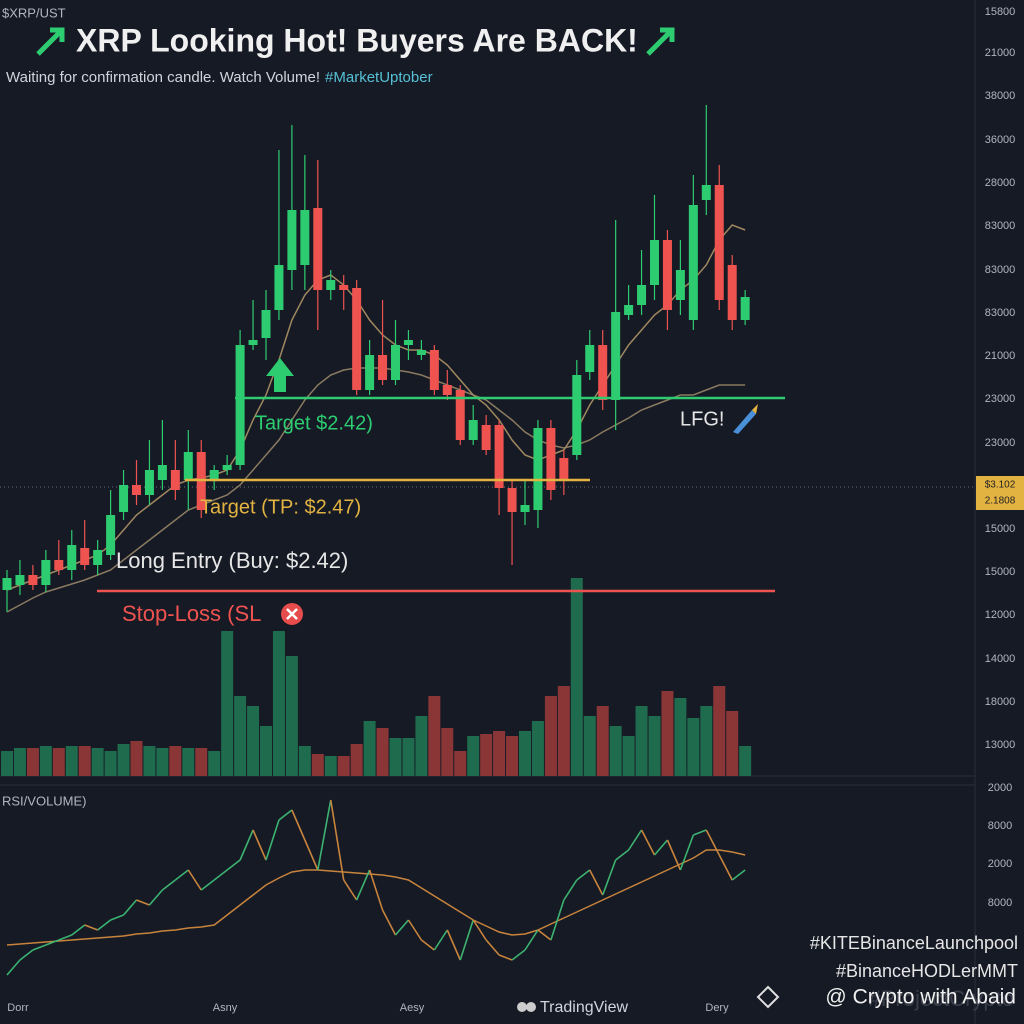 This screenshot has width=1024, height=1024. Describe the element at coordinates (1000, 356) in the screenshot. I see `axis-label: 21000` at that location.